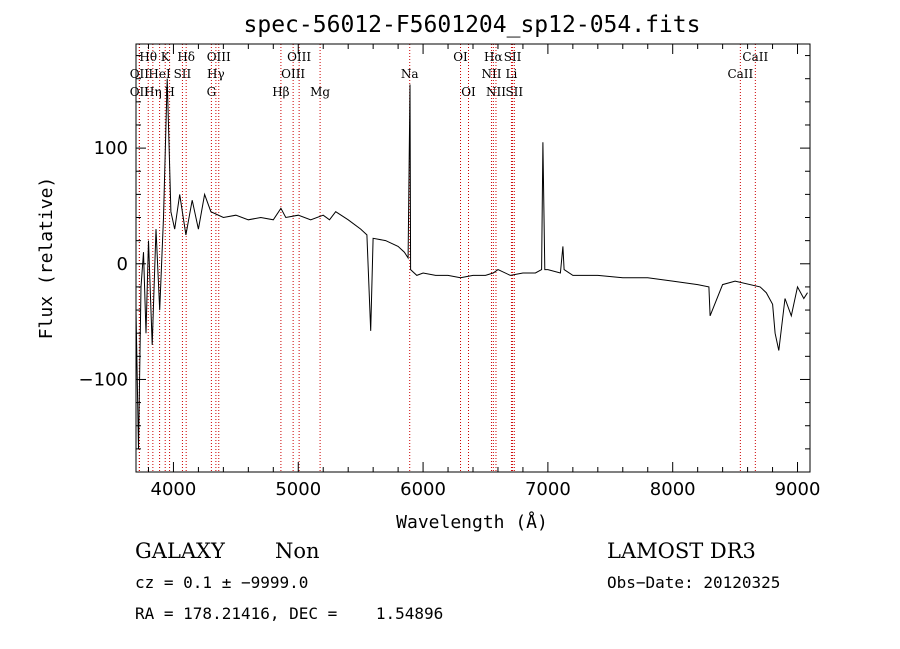 The height and width of the screenshot is (649, 900). Describe the element at coordinates (153, 92) in the screenshot. I see `line-marker-label: Hη` at that location.